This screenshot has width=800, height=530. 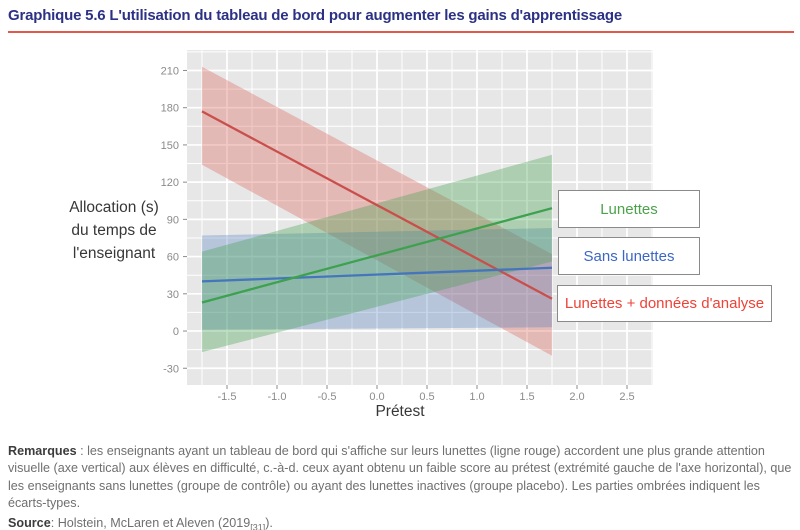 What do you see at coordinates (170, 146) in the screenshot?
I see `y-tick-label: 150` at bounding box center [170, 146].